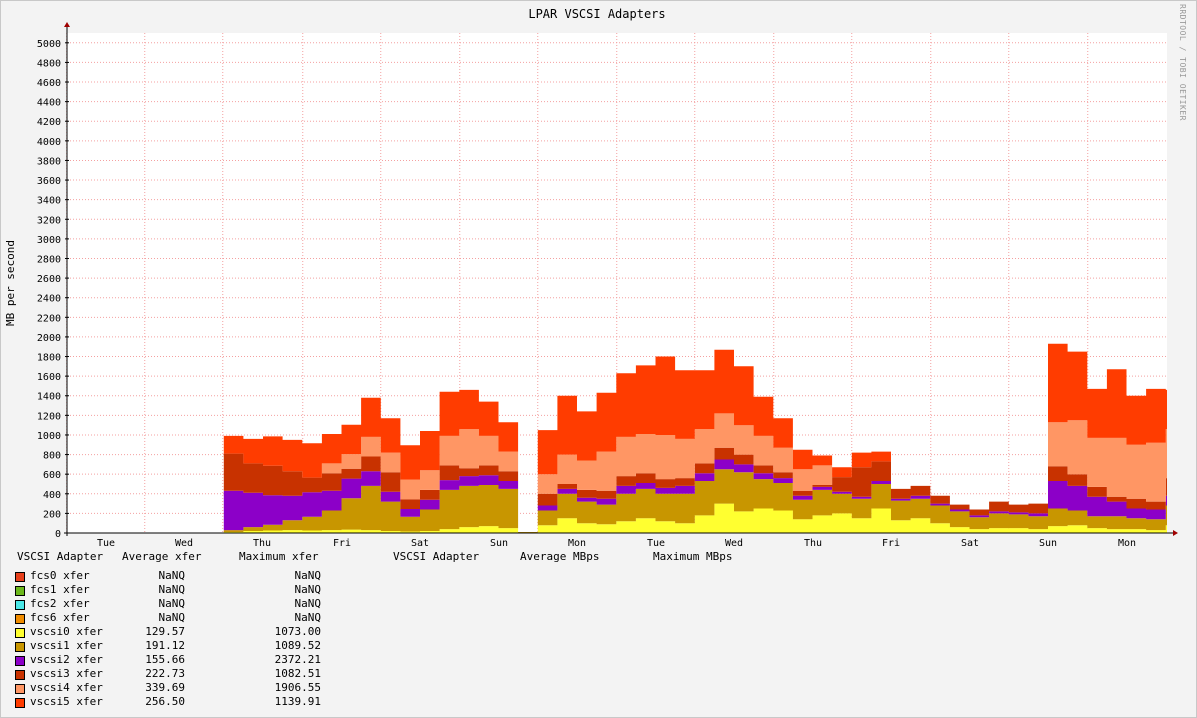 Image resolution: width=1197 pixels, height=718 pixels. What do you see at coordinates (49, 299) in the screenshot?
I see `y-tick-label: 2400` at bounding box center [49, 299].